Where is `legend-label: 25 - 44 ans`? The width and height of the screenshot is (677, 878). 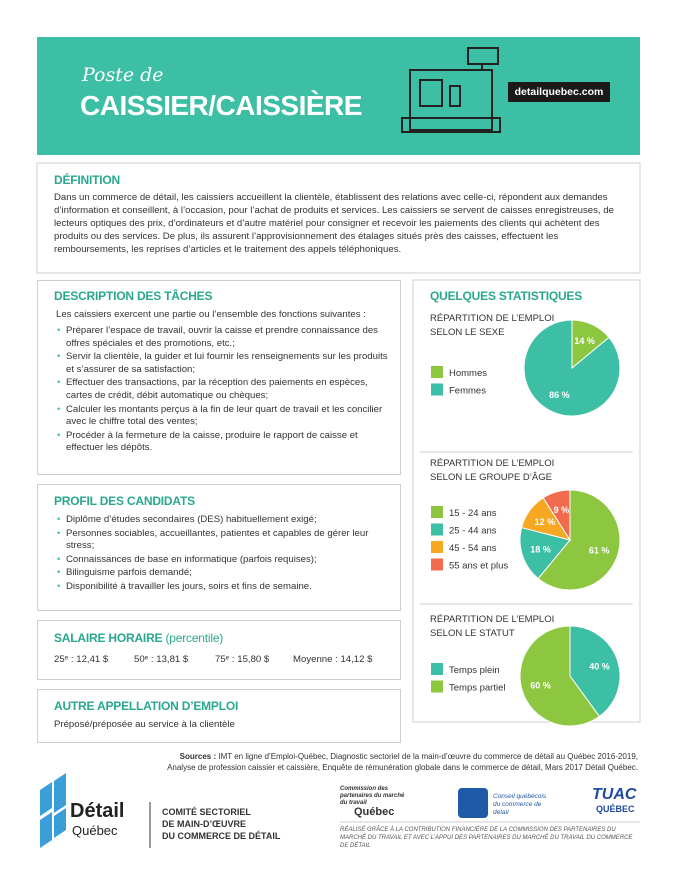
legend-label: 25 - 44 ans is located at coordinates (473, 531).